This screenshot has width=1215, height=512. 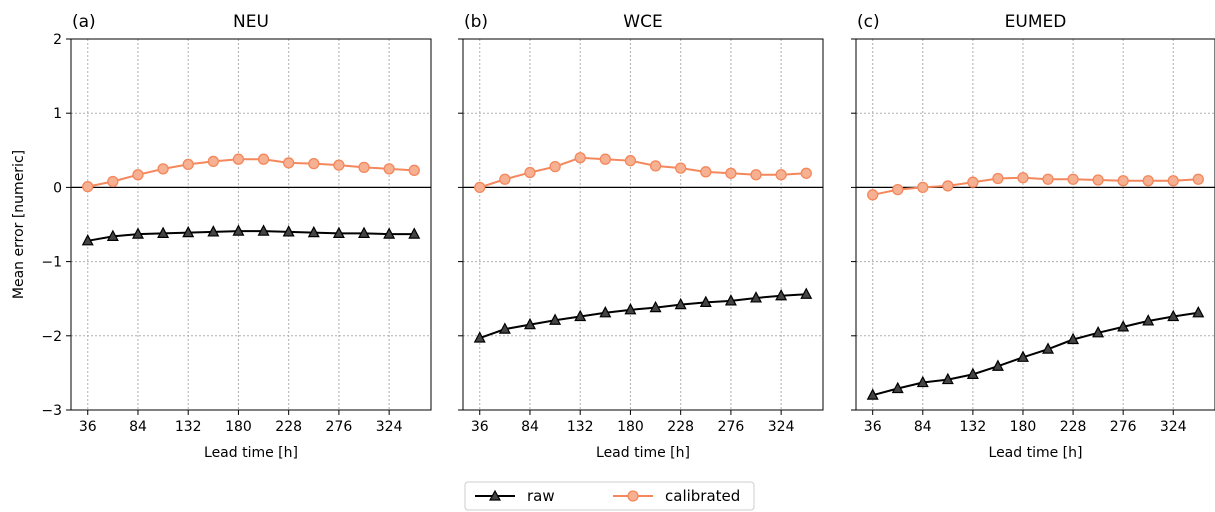 What do you see at coordinates (1073, 427) in the screenshot?
I see `panel-c-xtick-label-4: 228` at bounding box center [1073, 427].